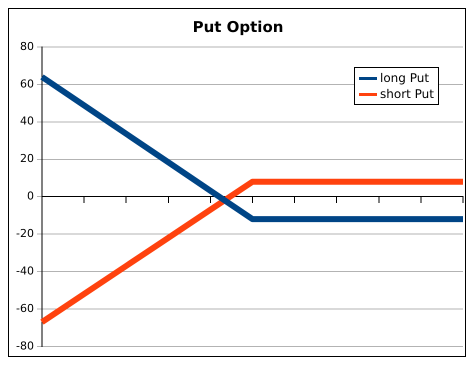  I want to click on y-tick-label: -80, so click(25, 345).